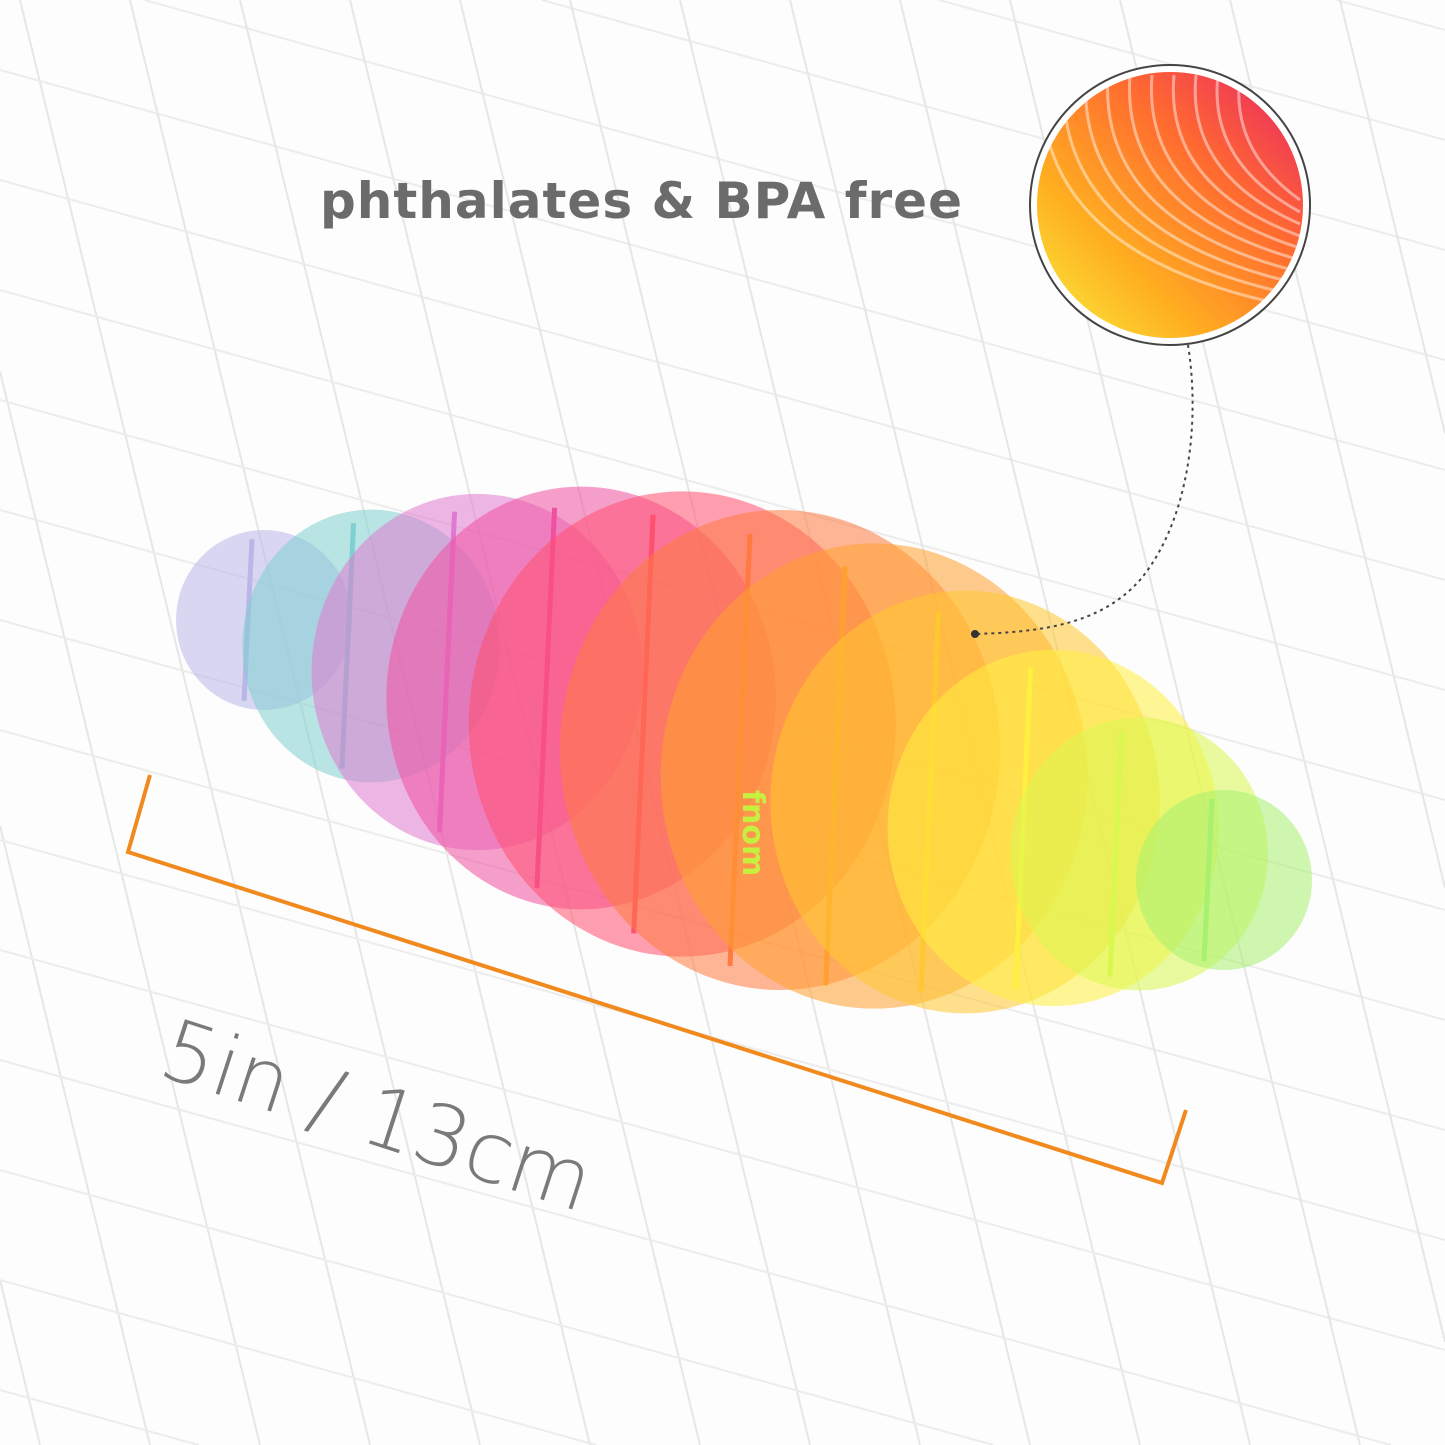  I want to click on brand-logo: fnom, so click(752, 833).